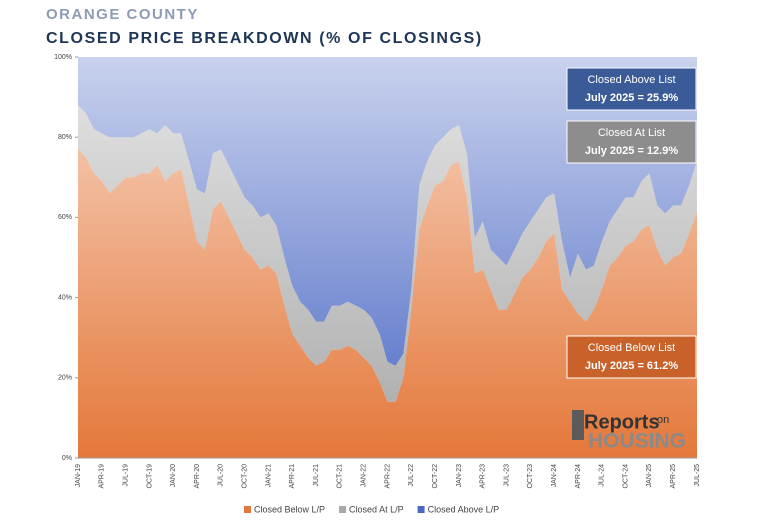 The image size is (774, 524). Describe the element at coordinates (65, 378) in the screenshot. I see `y-tick-label: 20%` at that location.